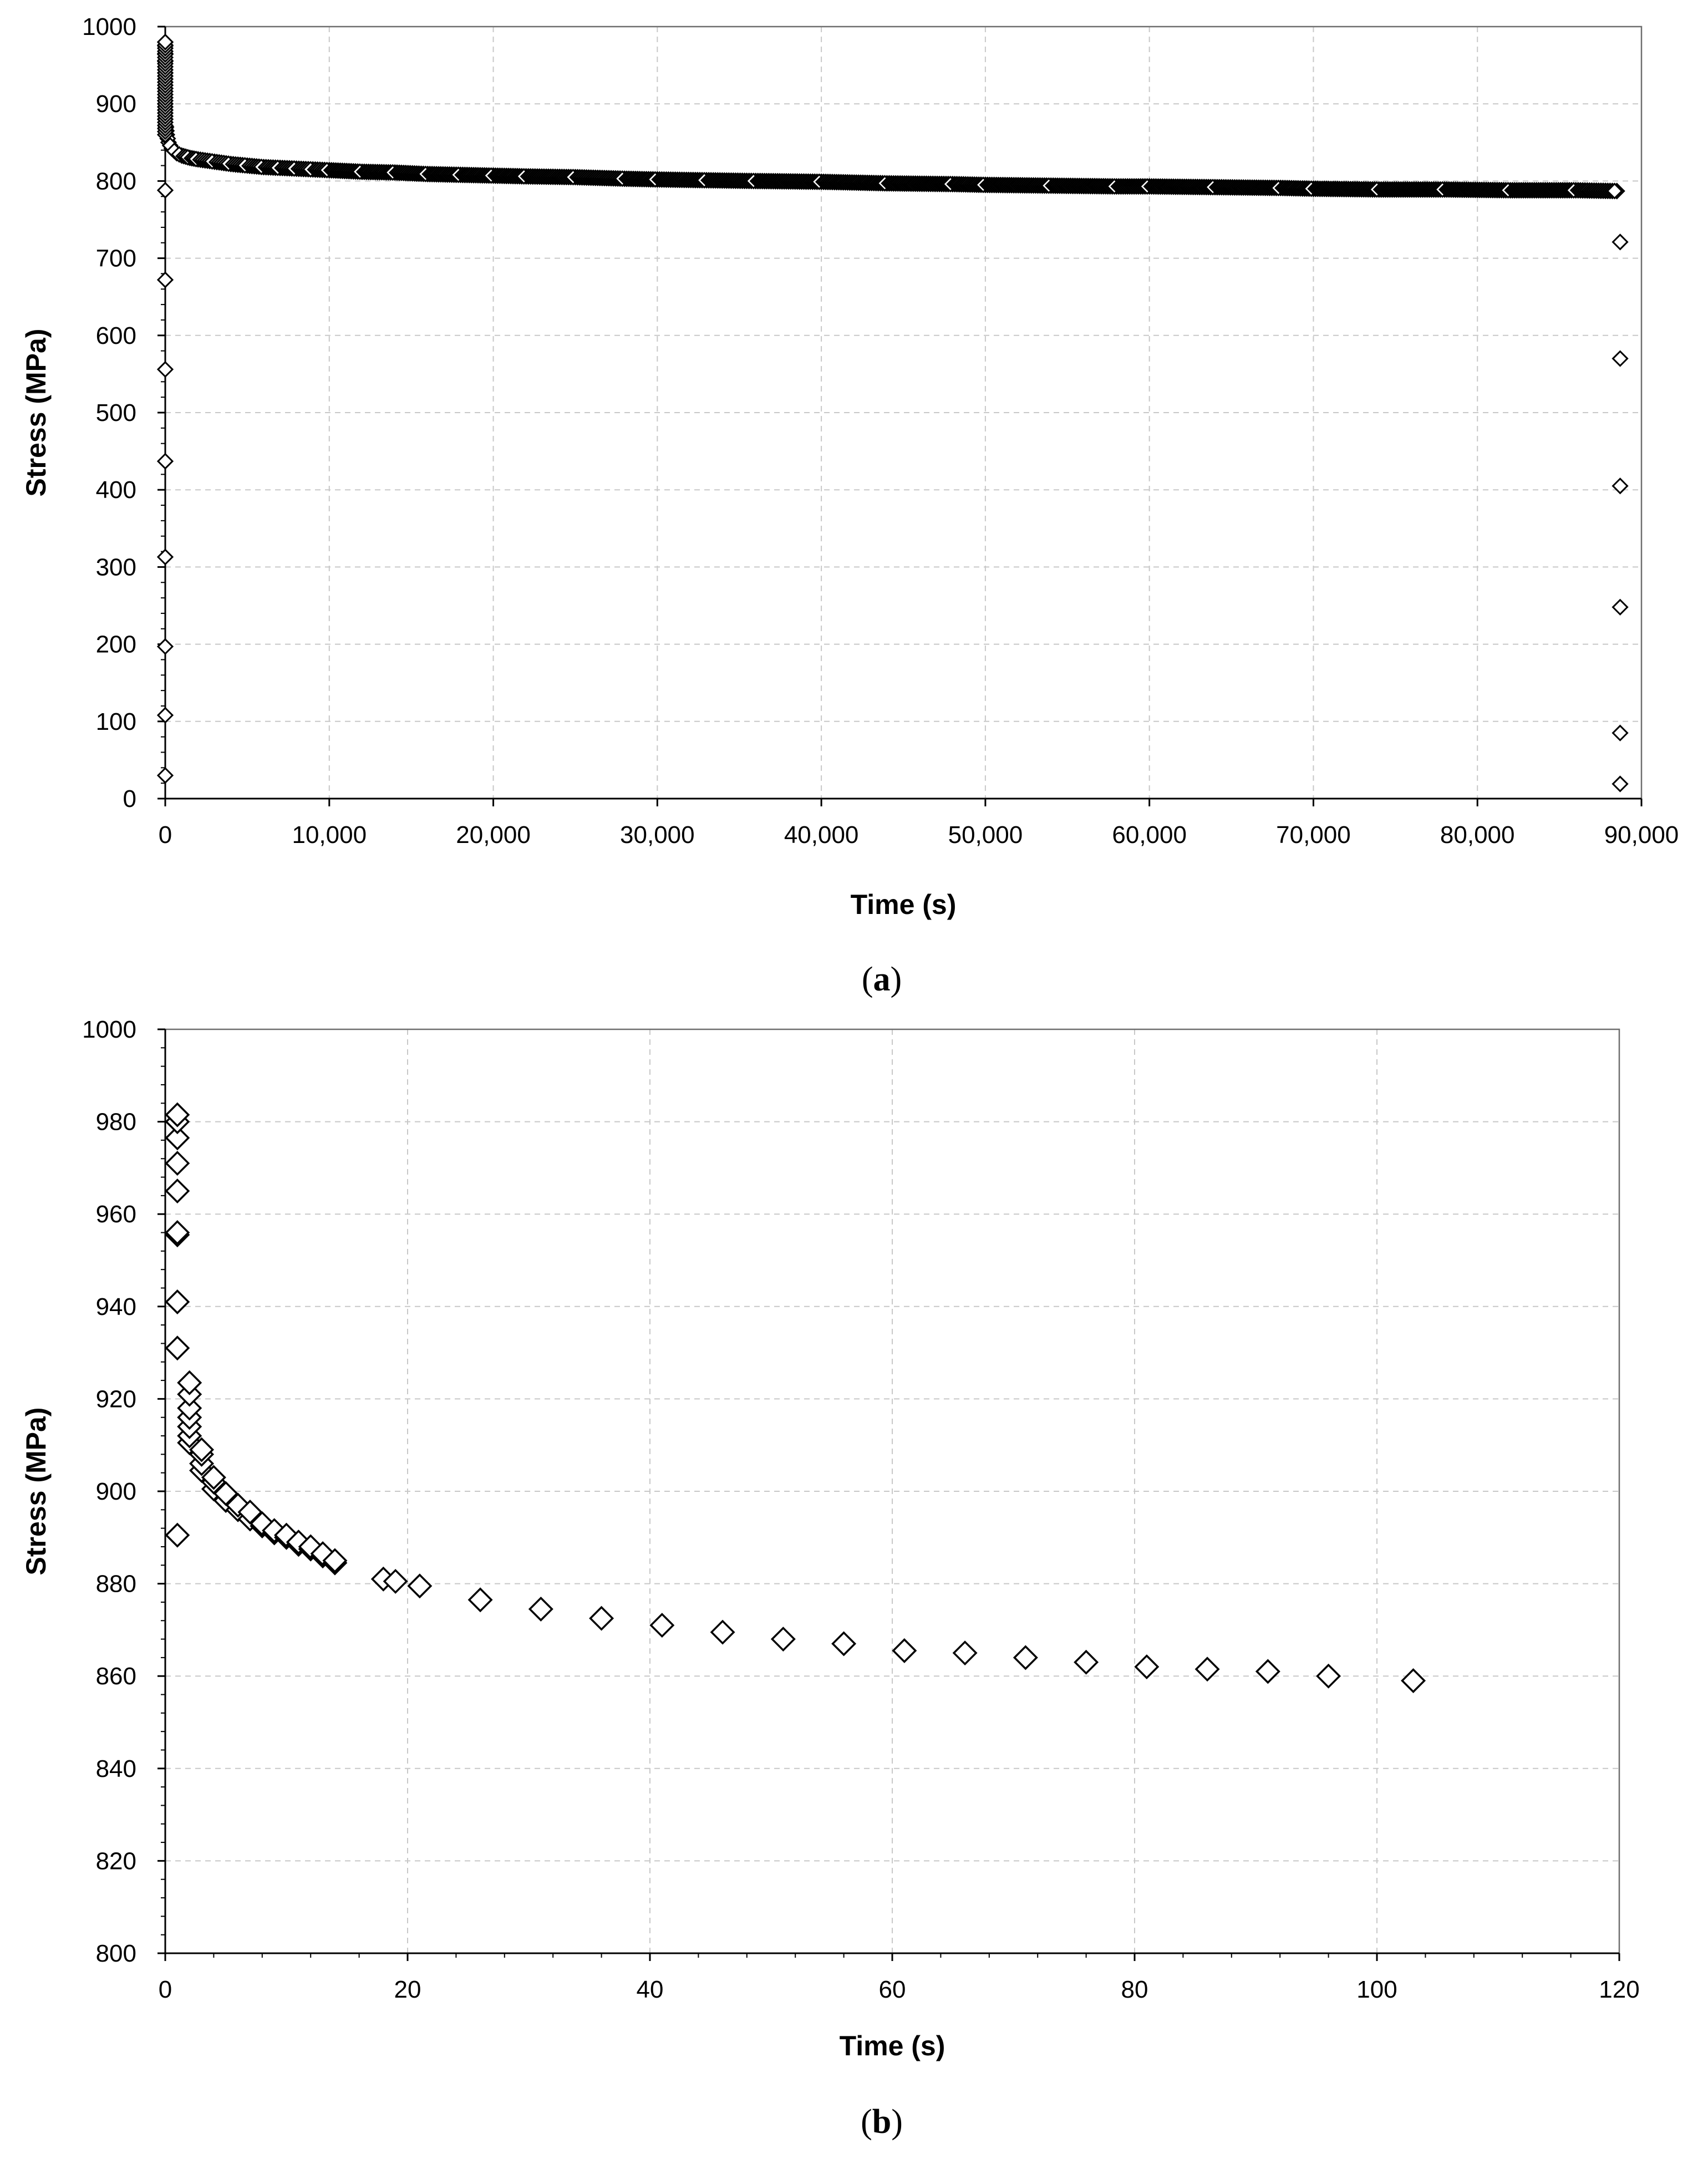 The image size is (1708, 2164). What do you see at coordinates (116, 1122) in the screenshot?
I see `chart-b-y-tick-label-9: 980` at bounding box center [116, 1122].